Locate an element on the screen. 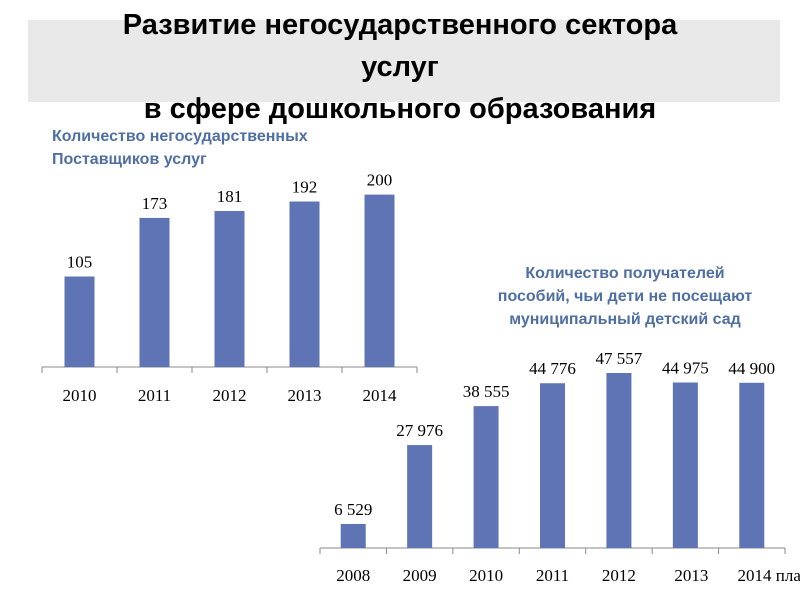  page-title-line-3: в сфере дошкольного образования is located at coordinates (400, 109).